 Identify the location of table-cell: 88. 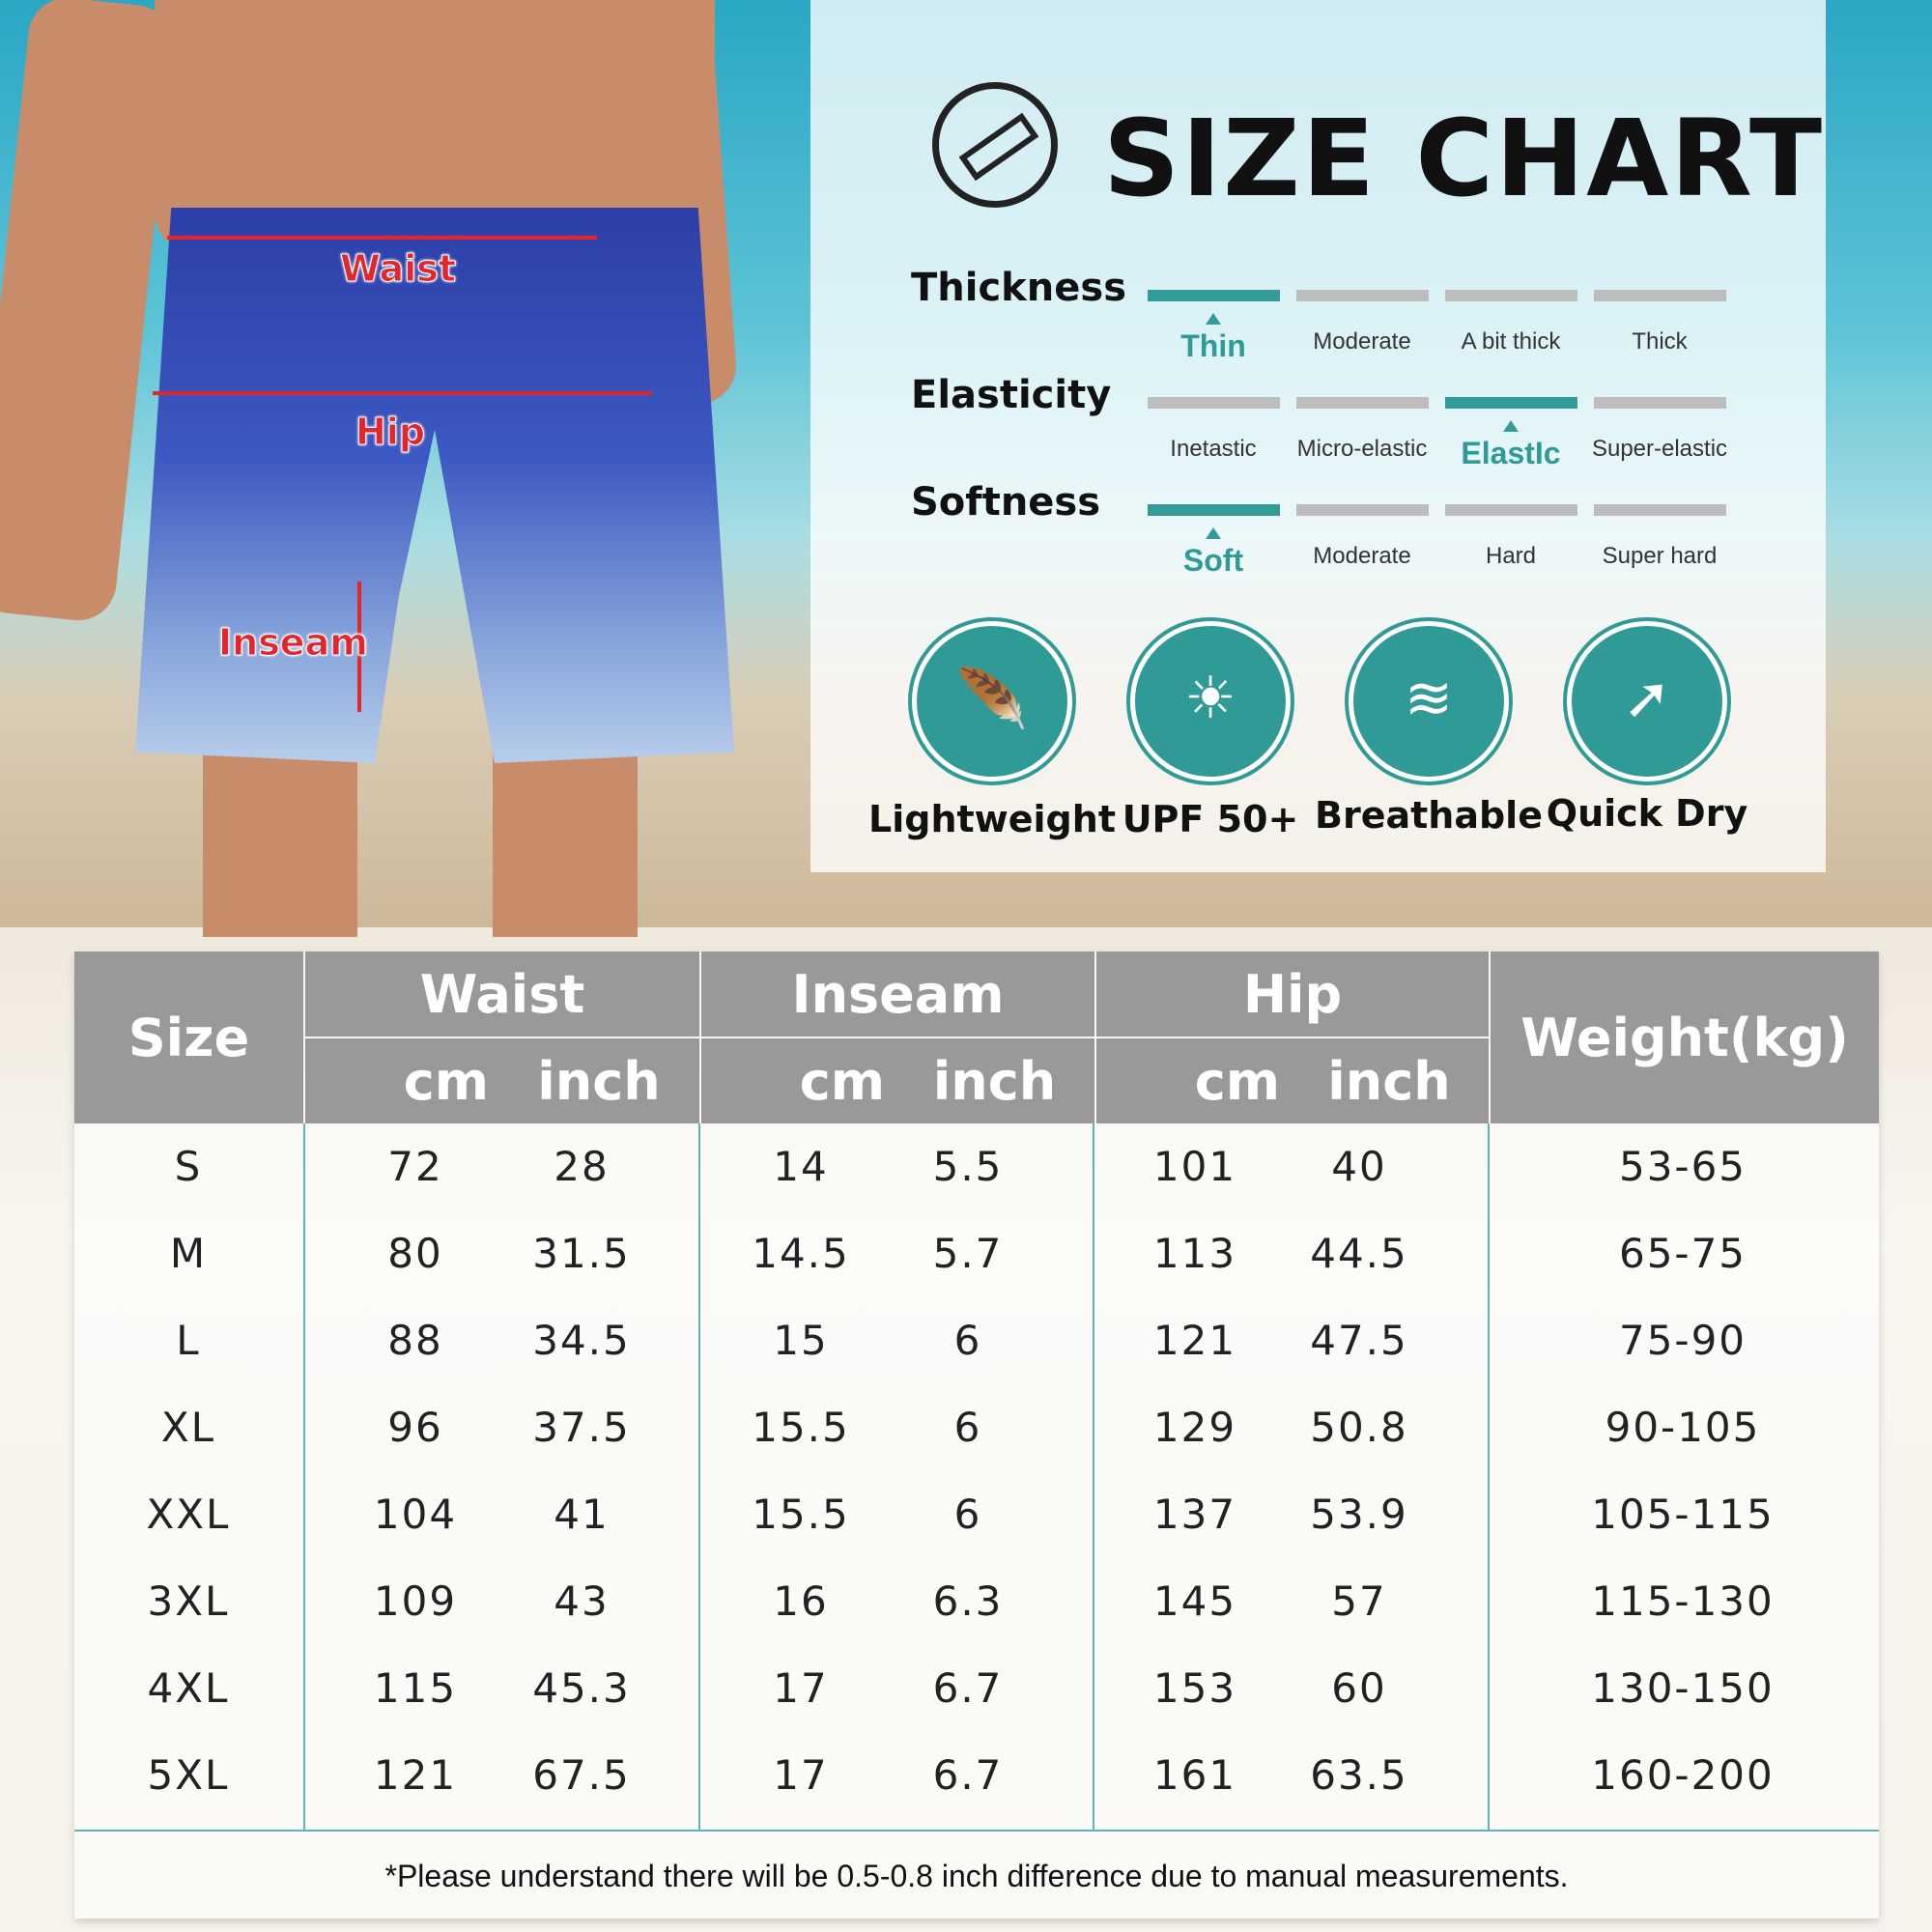
(415, 1340).